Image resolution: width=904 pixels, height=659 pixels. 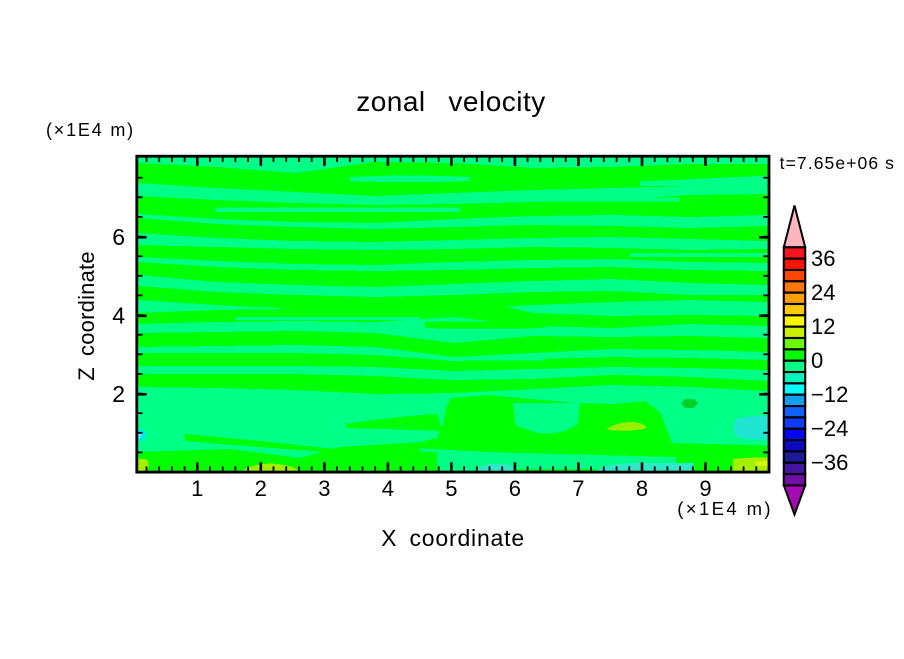 I want to click on svg-text: zonal velocity, so click(x=451, y=101).